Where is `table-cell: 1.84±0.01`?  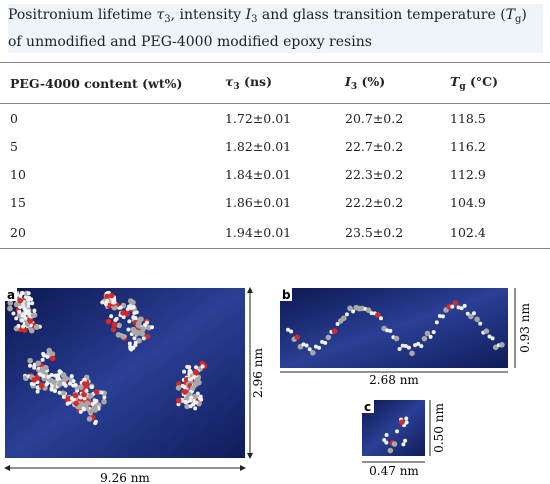 table-cell: 1.84±0.01 is located at coordinates (258, 174).